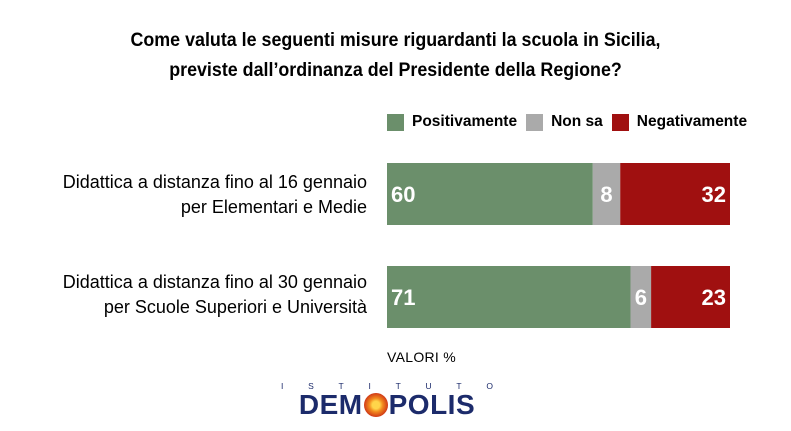 The width and height of the screenshot is (791, 431). I want to click on data-label-non-sa-row-2: 6, so click(641, 297).